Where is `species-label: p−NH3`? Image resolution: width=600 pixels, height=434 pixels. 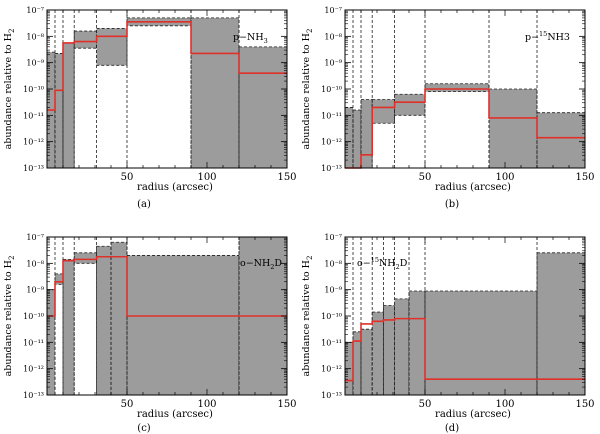 species-label: p−NH3 is located at coordinates (250, 38).